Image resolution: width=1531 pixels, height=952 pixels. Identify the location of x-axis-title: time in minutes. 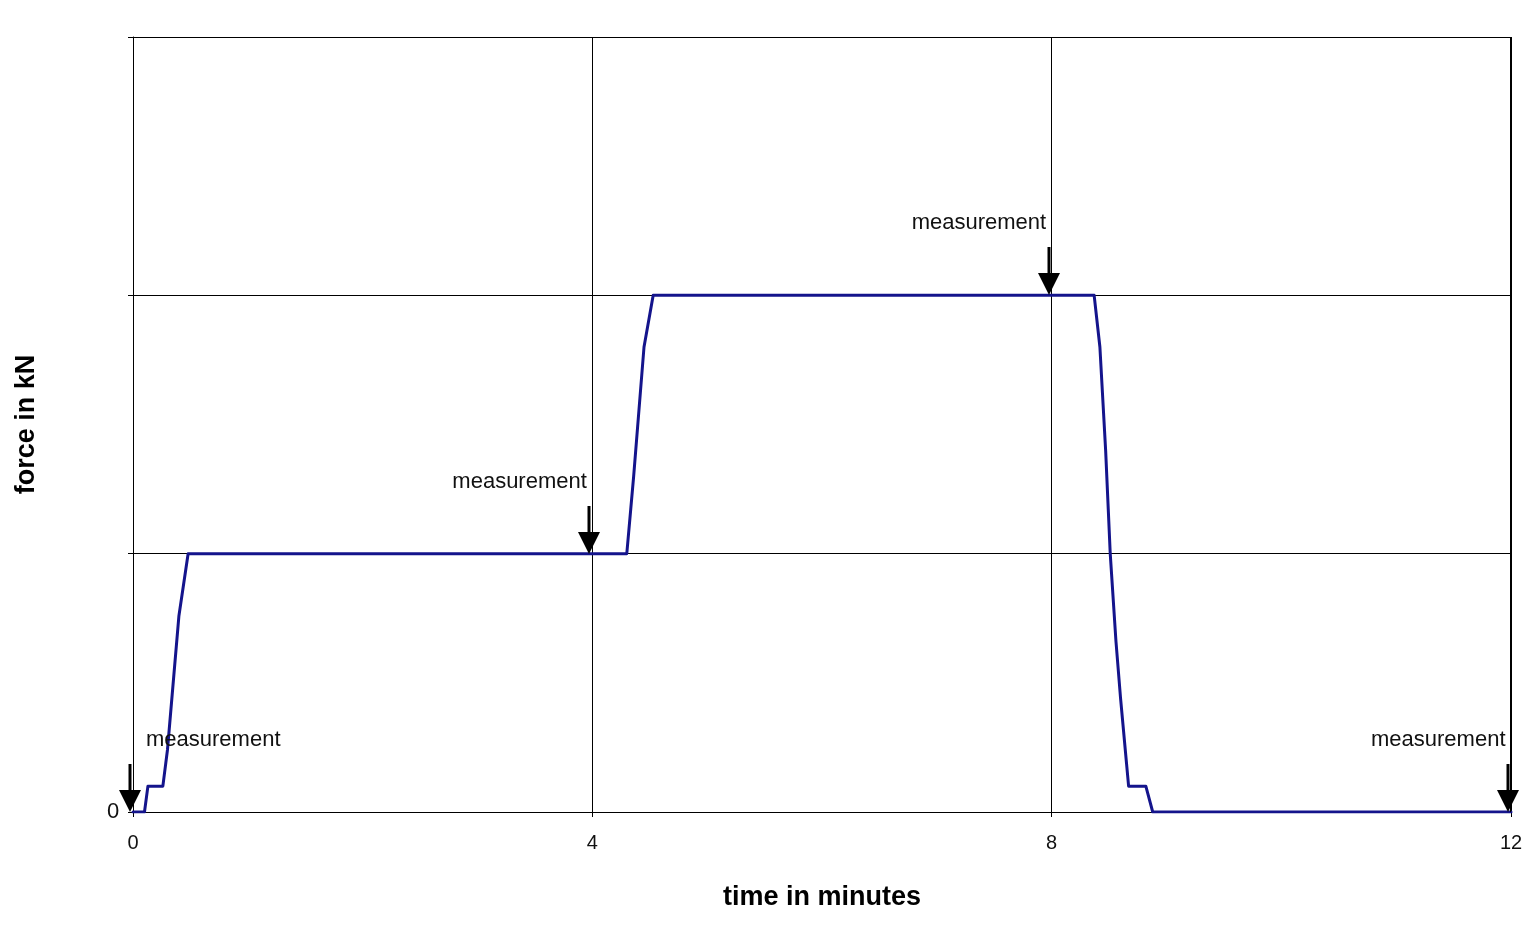
(822, 895).